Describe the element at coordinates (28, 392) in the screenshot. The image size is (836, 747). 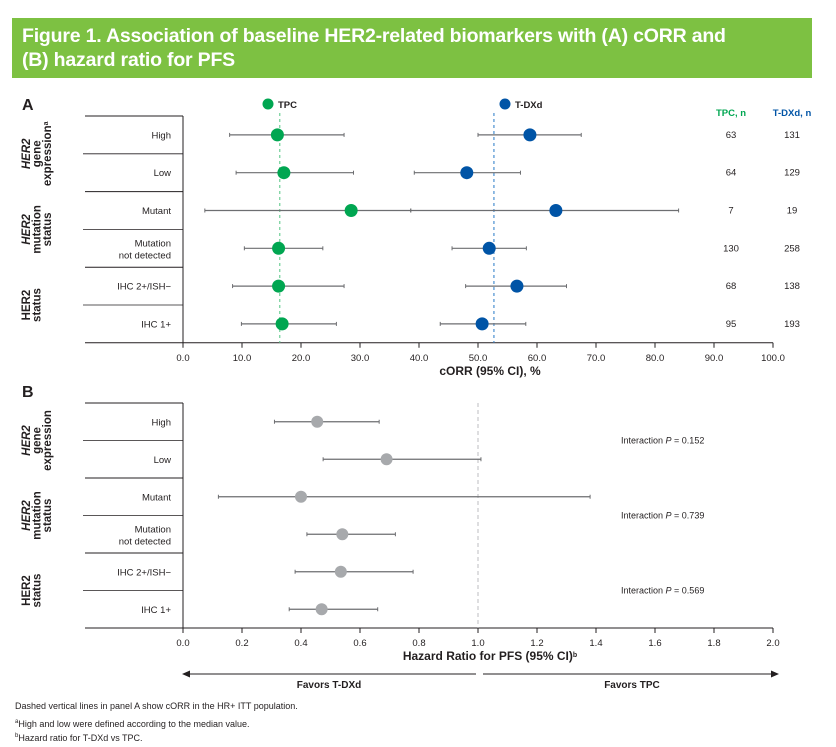
I see `panel-label-b: B` at that location.